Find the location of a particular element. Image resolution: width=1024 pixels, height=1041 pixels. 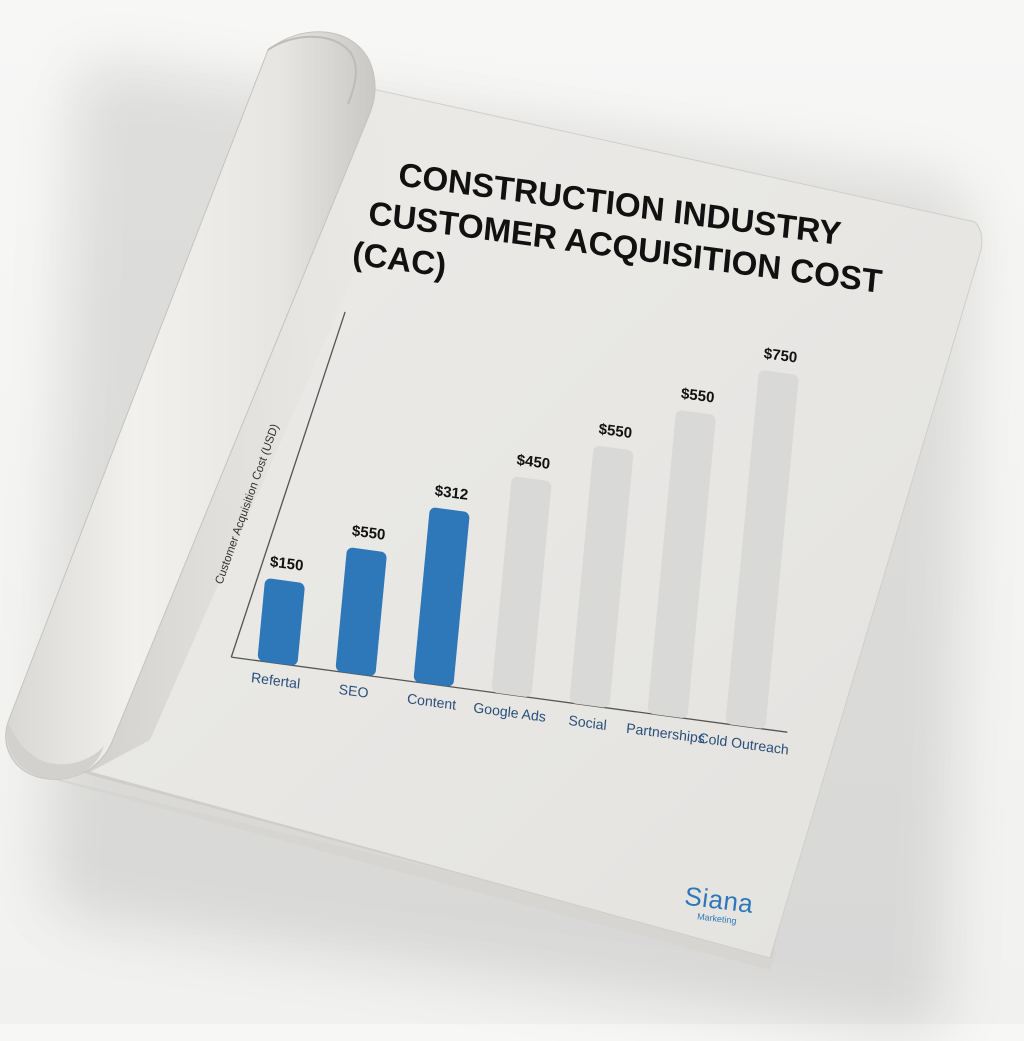

category-label-2: Content is located at coordinates (431, 701).